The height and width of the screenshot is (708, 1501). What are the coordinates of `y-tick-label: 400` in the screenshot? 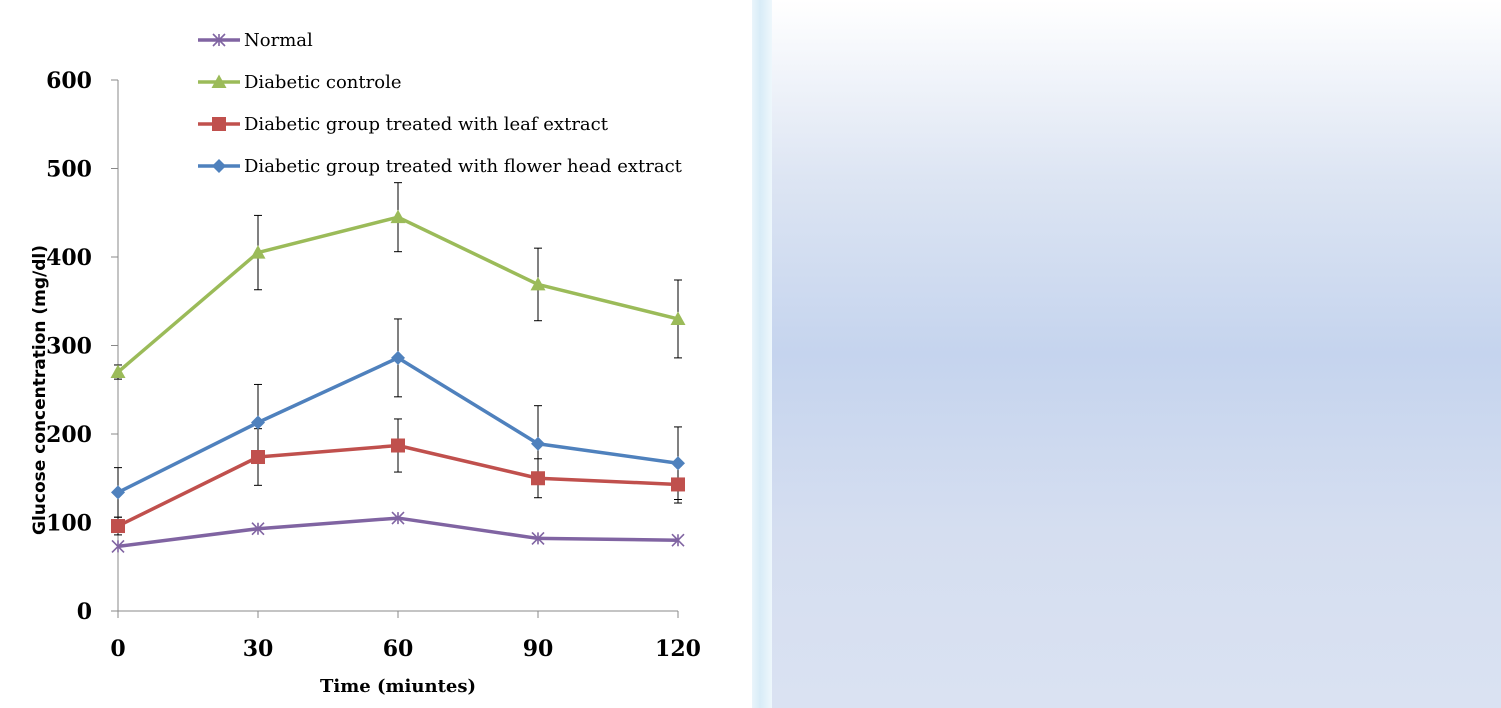 It's located at (69, 258).